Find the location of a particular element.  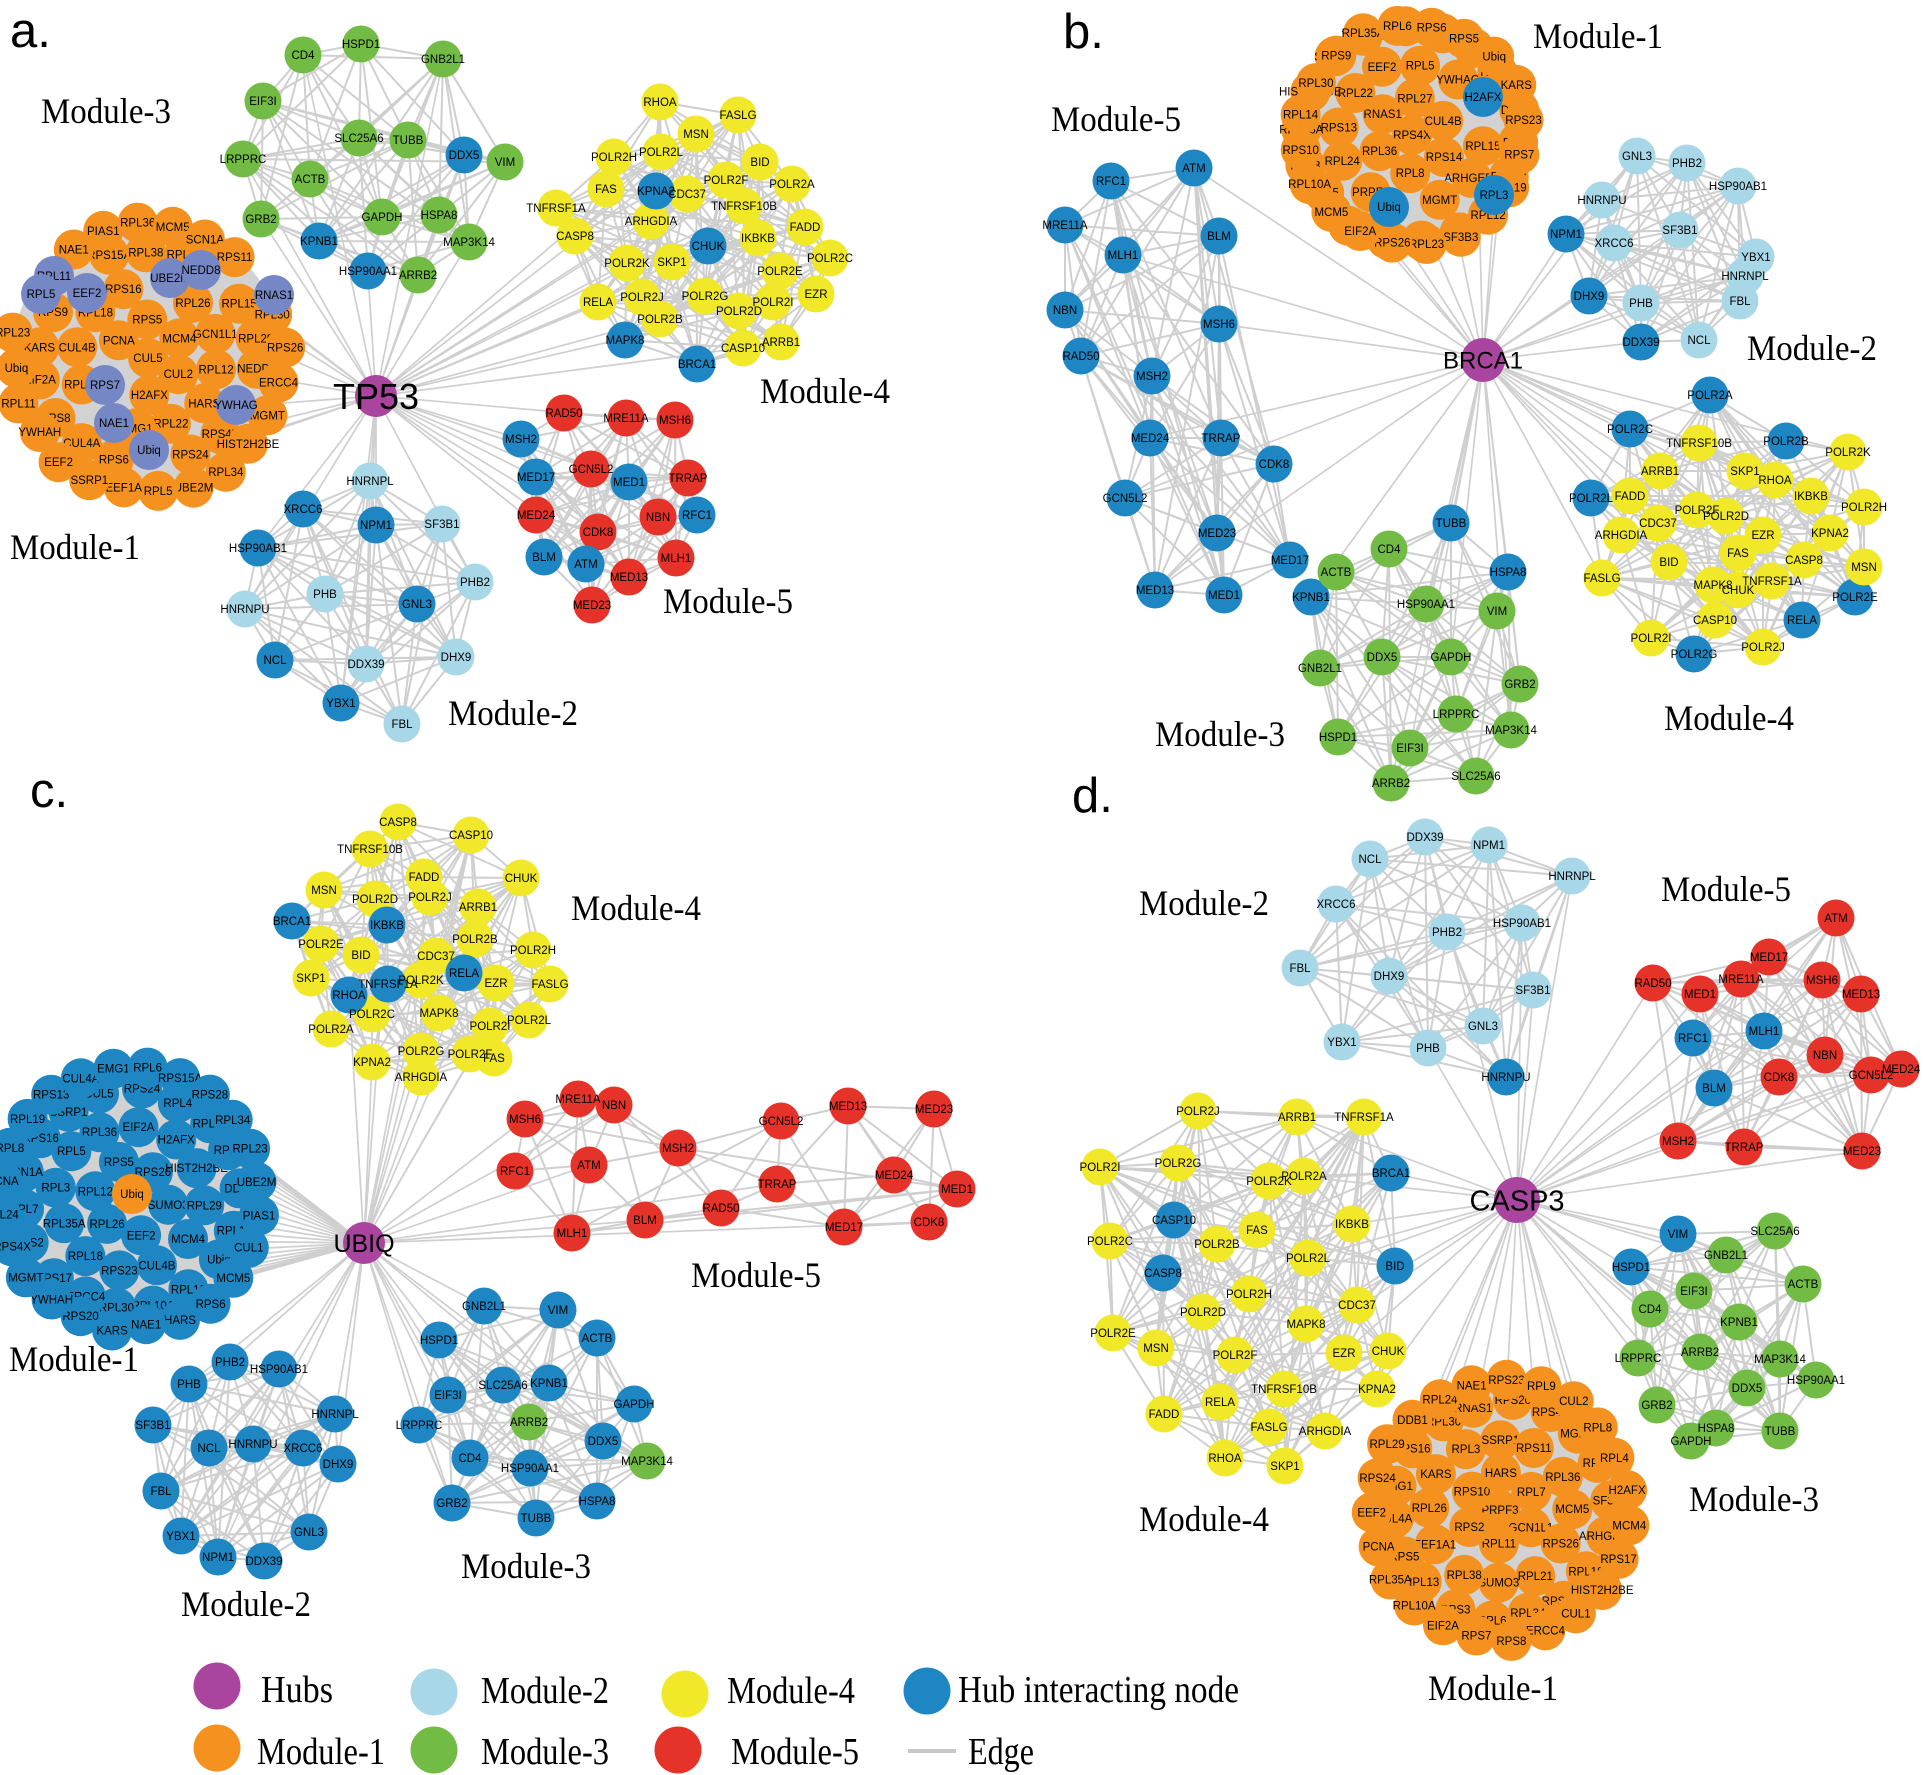

svg-text: KPNB1 is located at coordinates (1311, 598).